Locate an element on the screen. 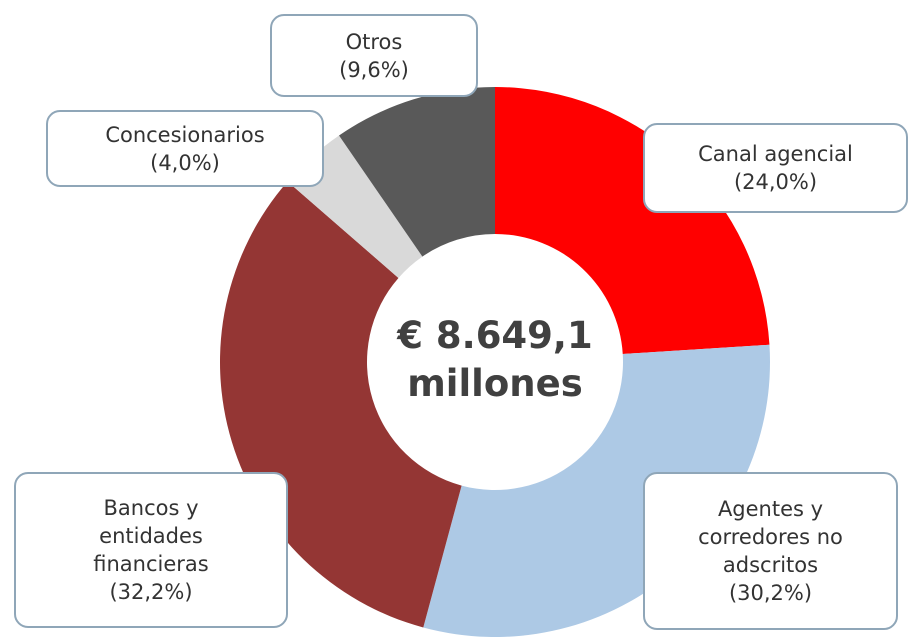 This screenshot has width=908, height=642. category-label: Canal agencial is located at coordinates (775, 154).